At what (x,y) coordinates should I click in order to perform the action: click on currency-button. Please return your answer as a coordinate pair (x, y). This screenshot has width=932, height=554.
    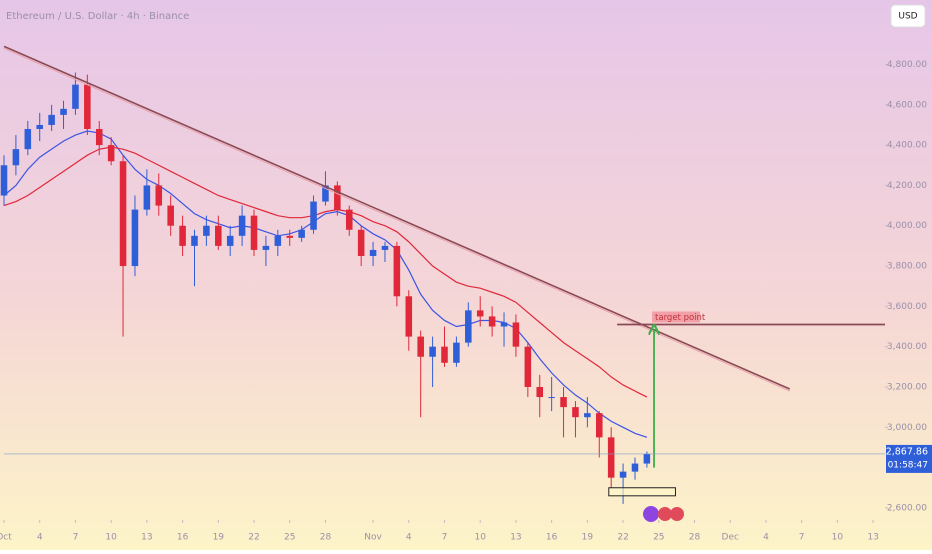
    Looking at the image, I should click on (908, 16).